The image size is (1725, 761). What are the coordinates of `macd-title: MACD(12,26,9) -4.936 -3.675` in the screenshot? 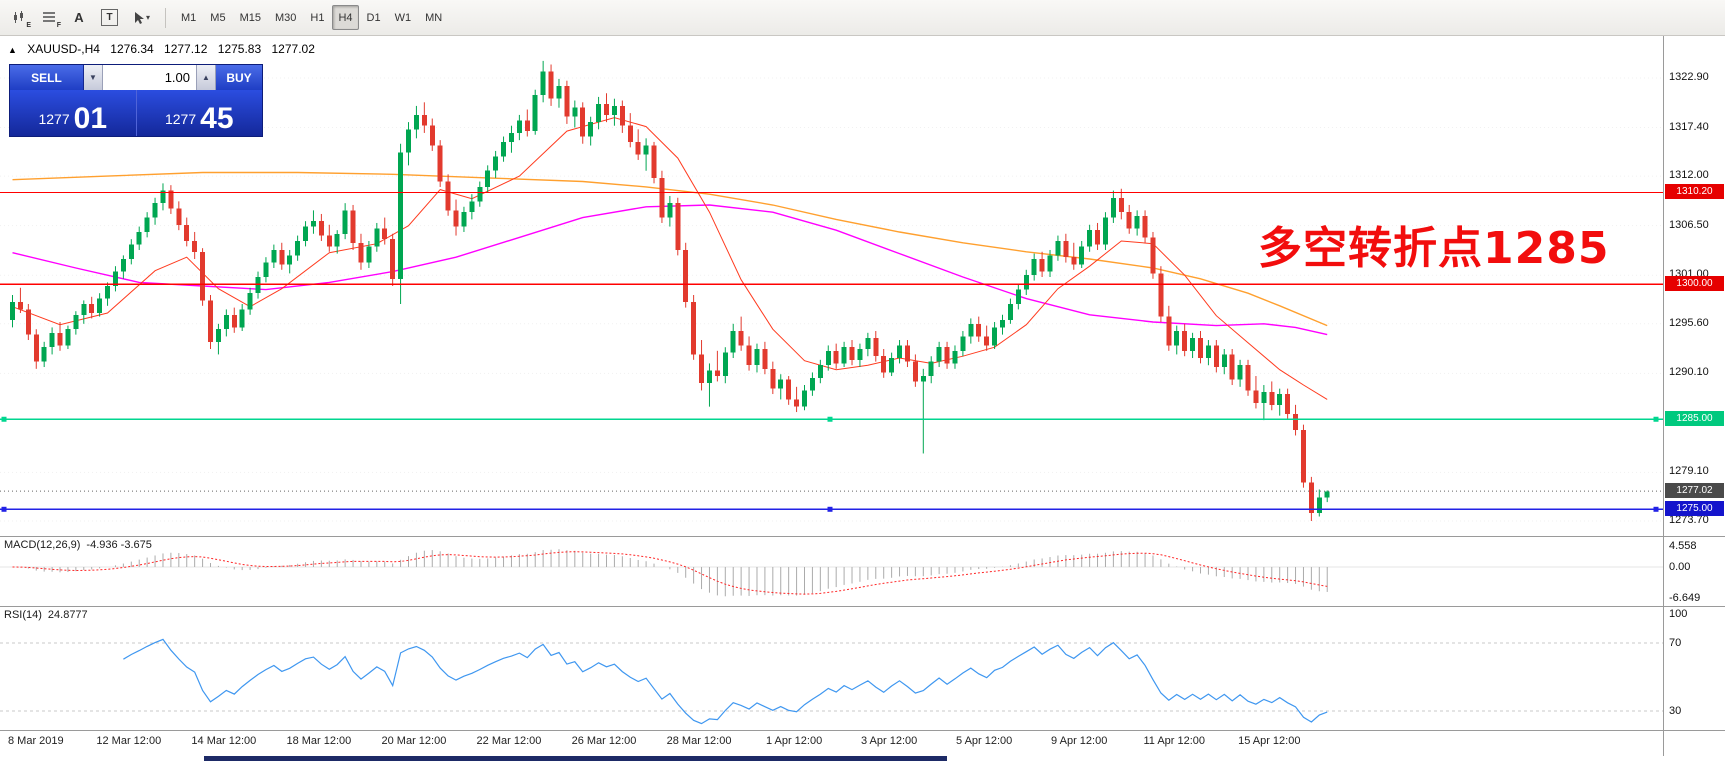 It's located at (81, 545).